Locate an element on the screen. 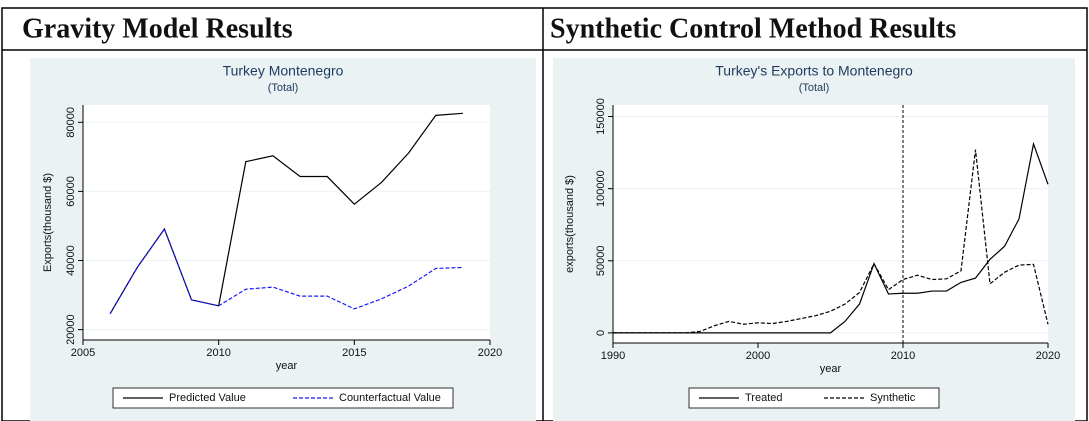 The image size is (1089, 421). x-tick-label: 2000 is located at coordinates (758, 356).